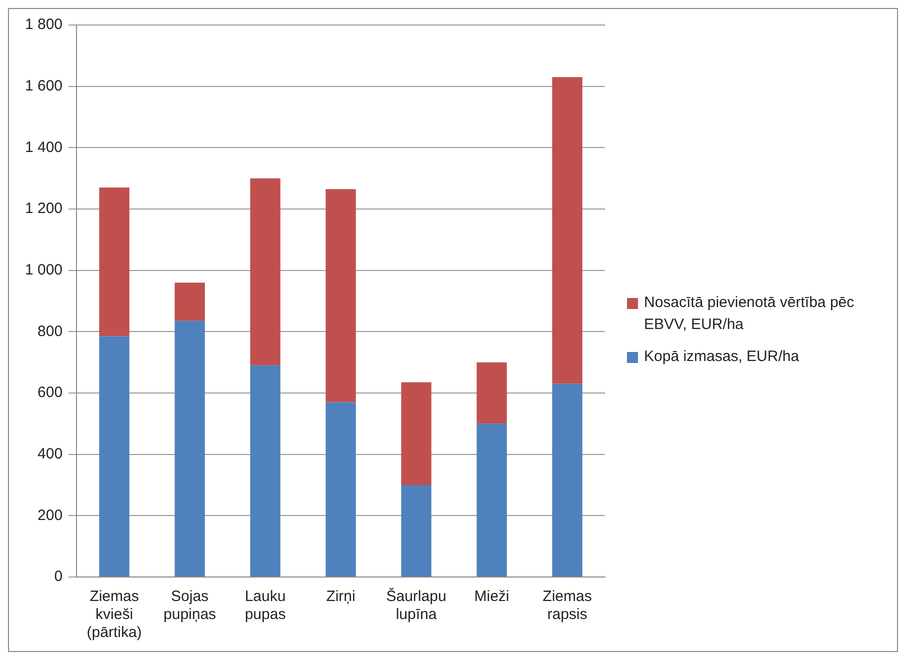 The image size is (907, 660). What do you see at coordinates (43, 147) in the screenshot?
I see `y-tick-label: 1 400` at bounding box center [43, 147].